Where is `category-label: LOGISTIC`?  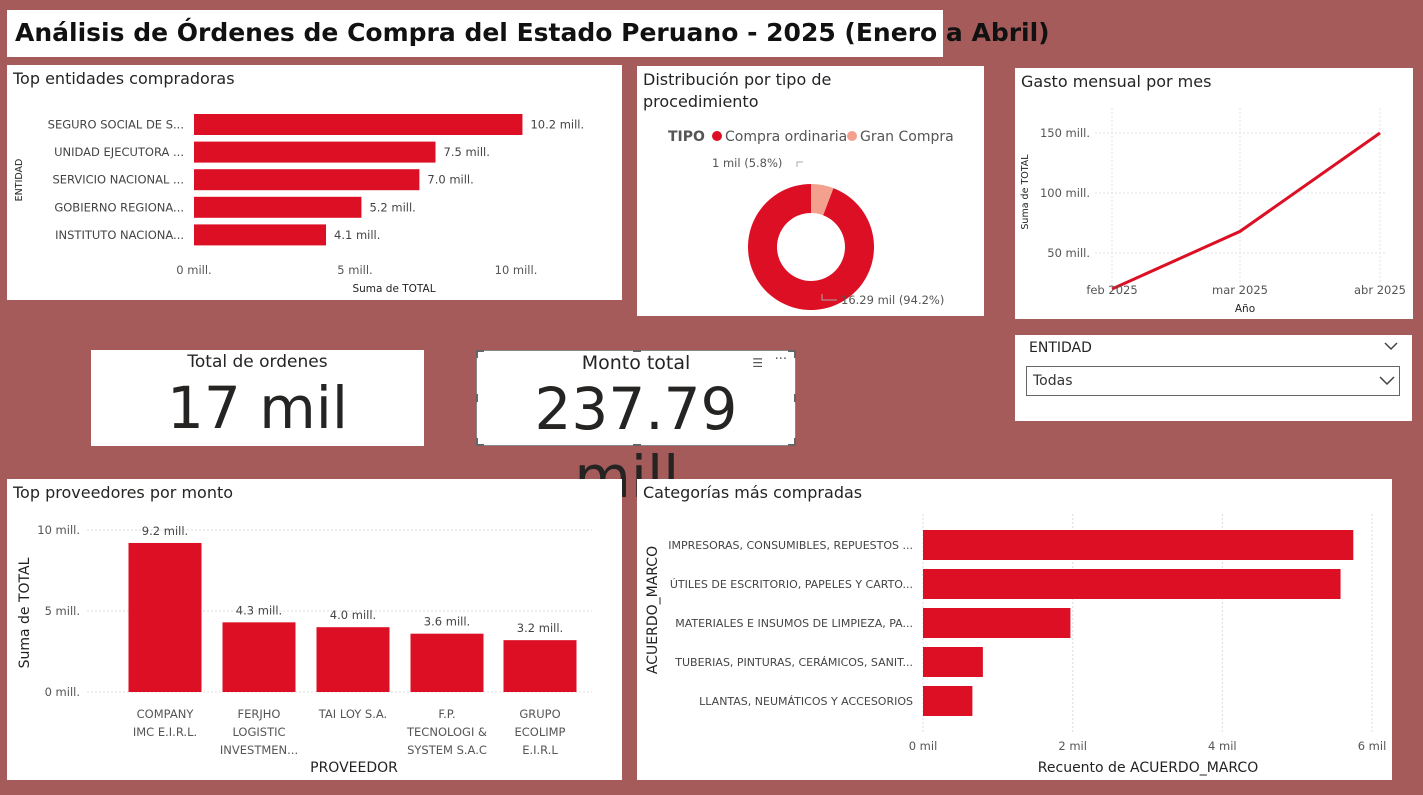 category-label: LOGISTIC is located at coordinates (258, 732).